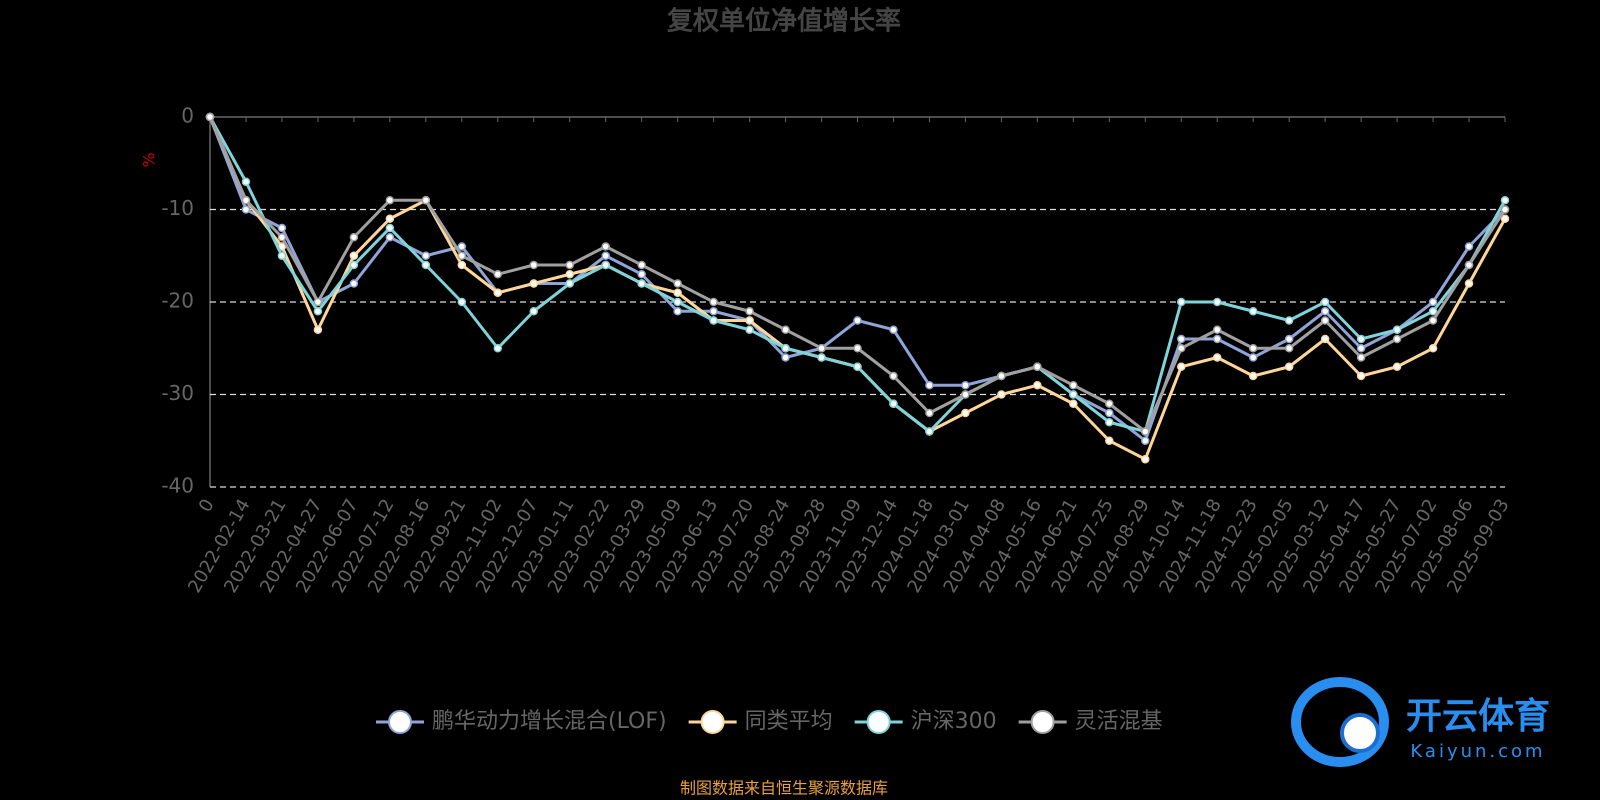 This screenshot has width=1600, height=800. What do you see at coordinates (1478, 716) in the screenshot?
I see `watermark-name: 开云体育` at bounding box center [1478, 716].